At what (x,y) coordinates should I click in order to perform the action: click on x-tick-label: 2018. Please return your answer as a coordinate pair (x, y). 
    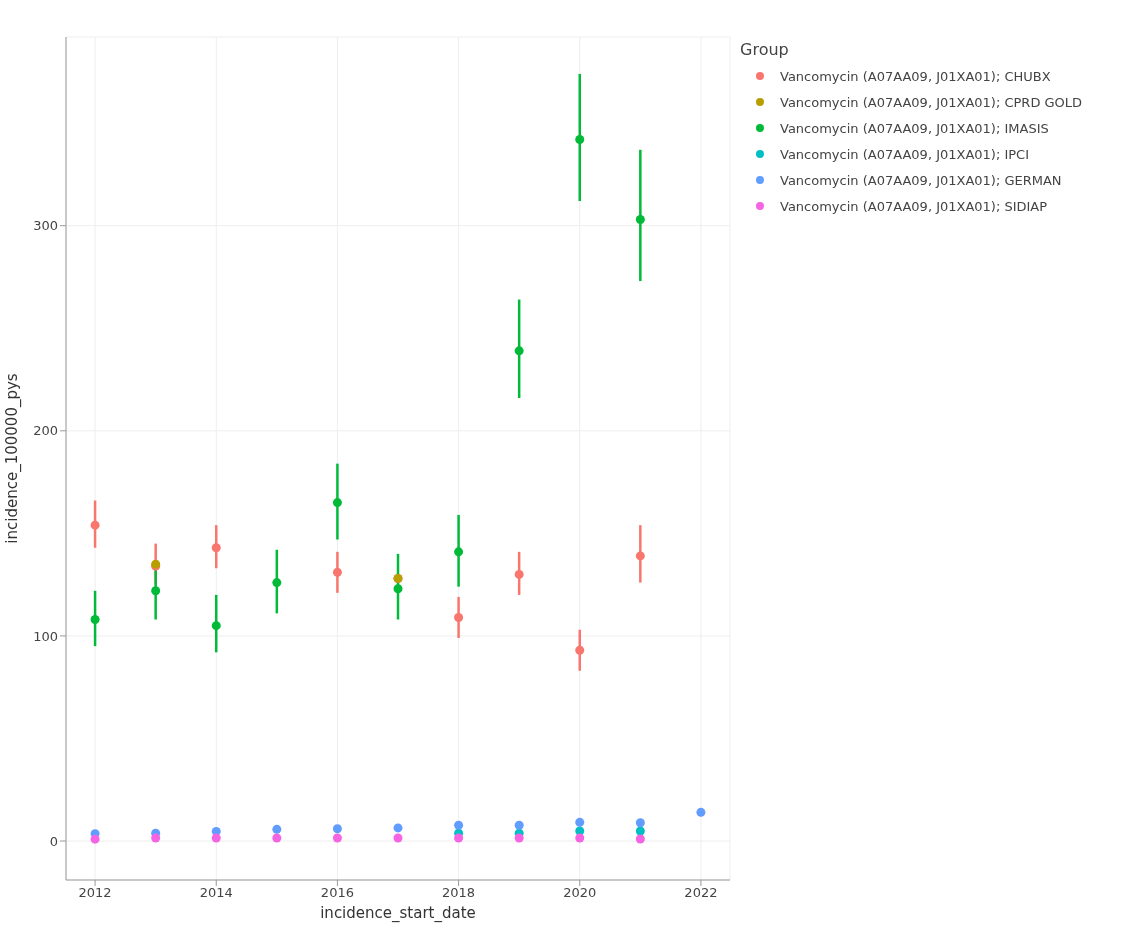
    Looking at the image, I should click on (459, 893).